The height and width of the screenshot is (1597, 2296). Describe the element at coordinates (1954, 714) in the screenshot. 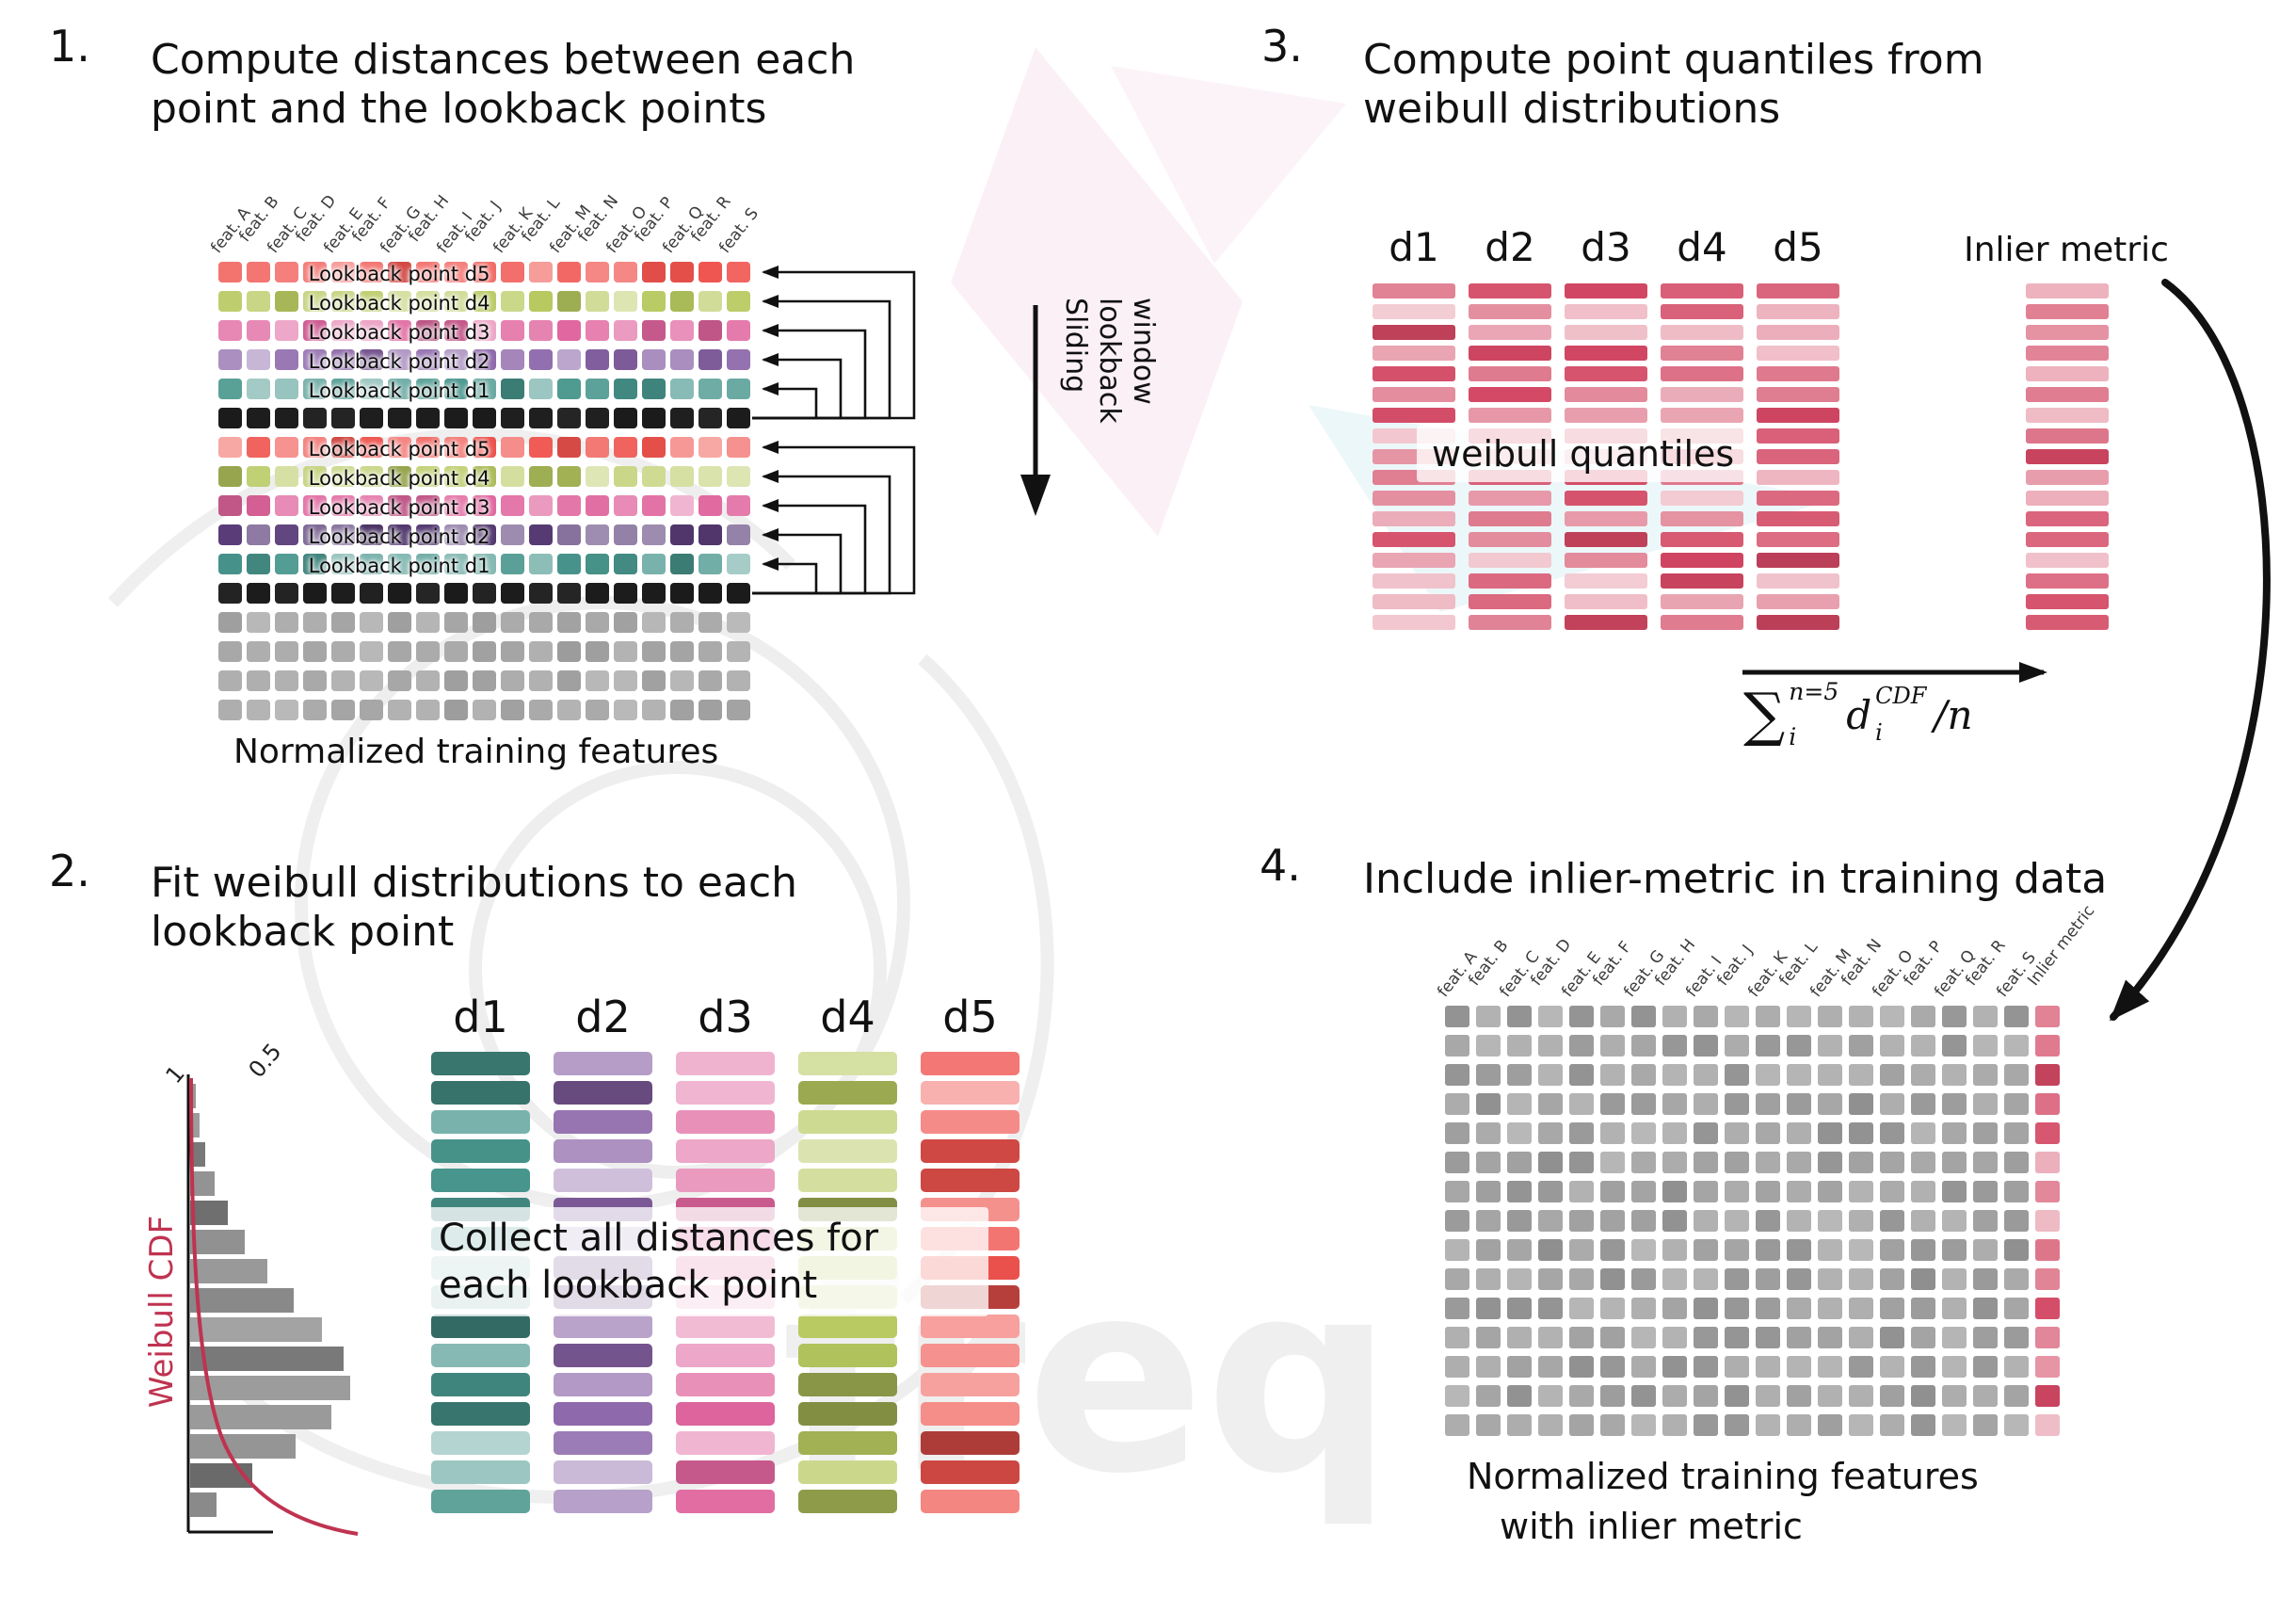

I see `divide-by-n: /n` at that location.